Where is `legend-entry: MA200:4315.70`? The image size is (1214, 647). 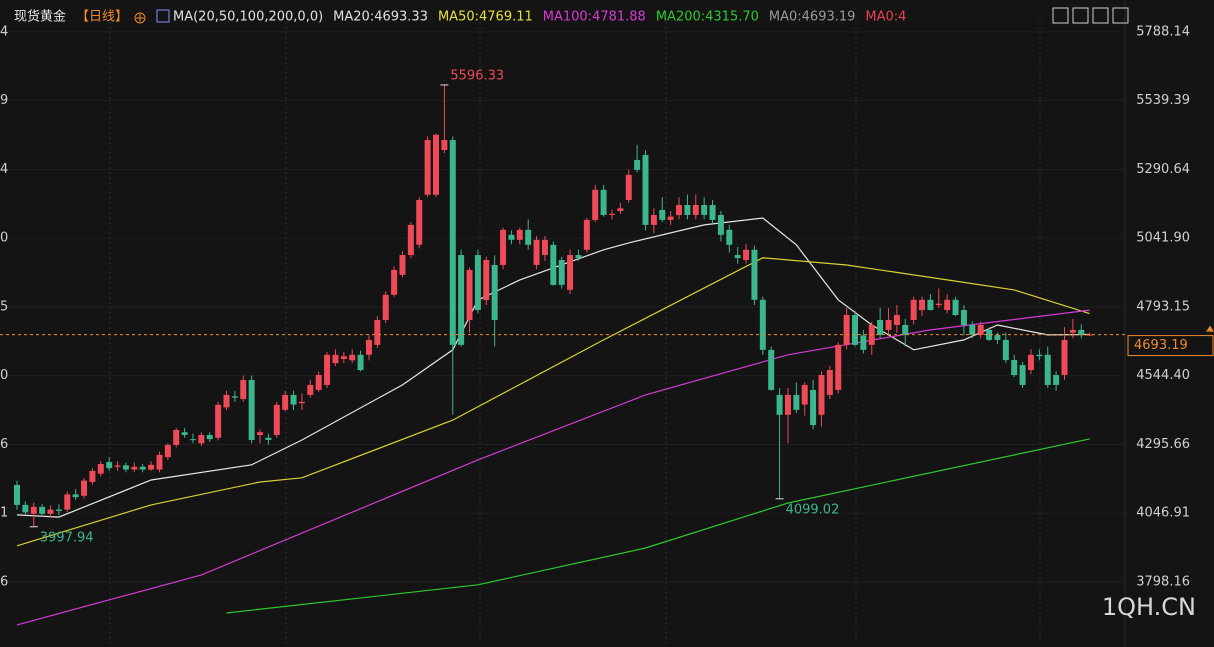
legend-entry: MA200:4315.70 is located at coordinates (707, 17).